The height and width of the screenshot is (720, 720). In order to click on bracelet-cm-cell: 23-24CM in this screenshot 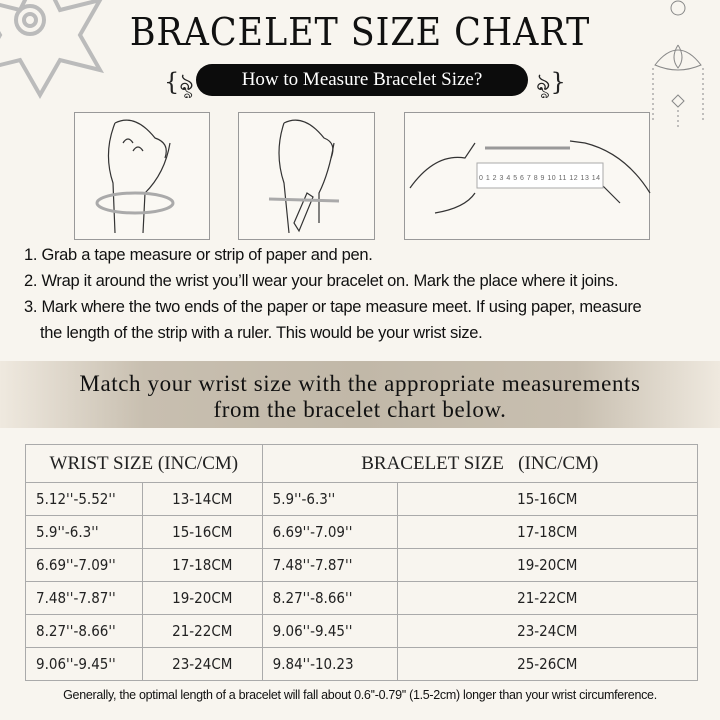, I will do `click(547, 631)`.